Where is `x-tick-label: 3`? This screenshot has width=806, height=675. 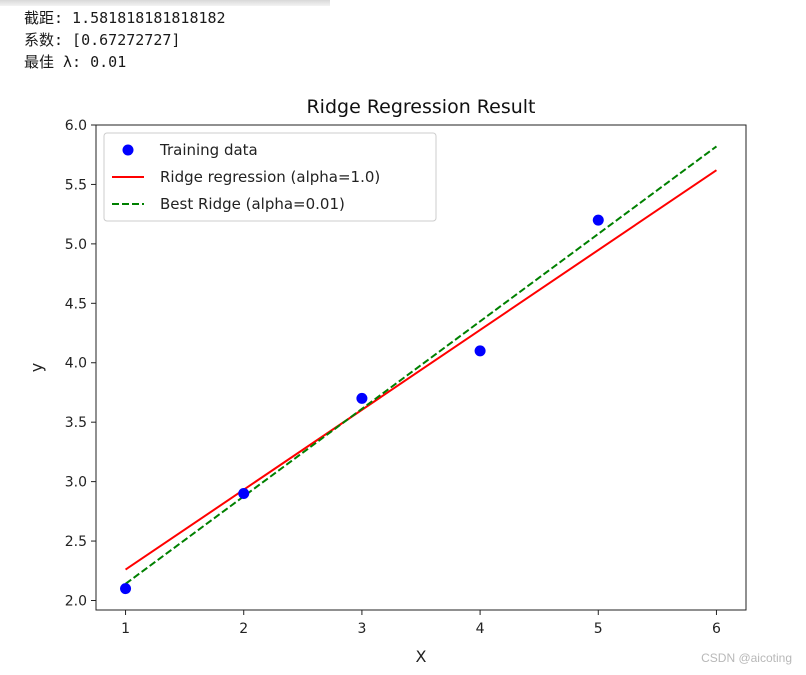 x-tick-label: 3 is located at coordinates (361, 629).